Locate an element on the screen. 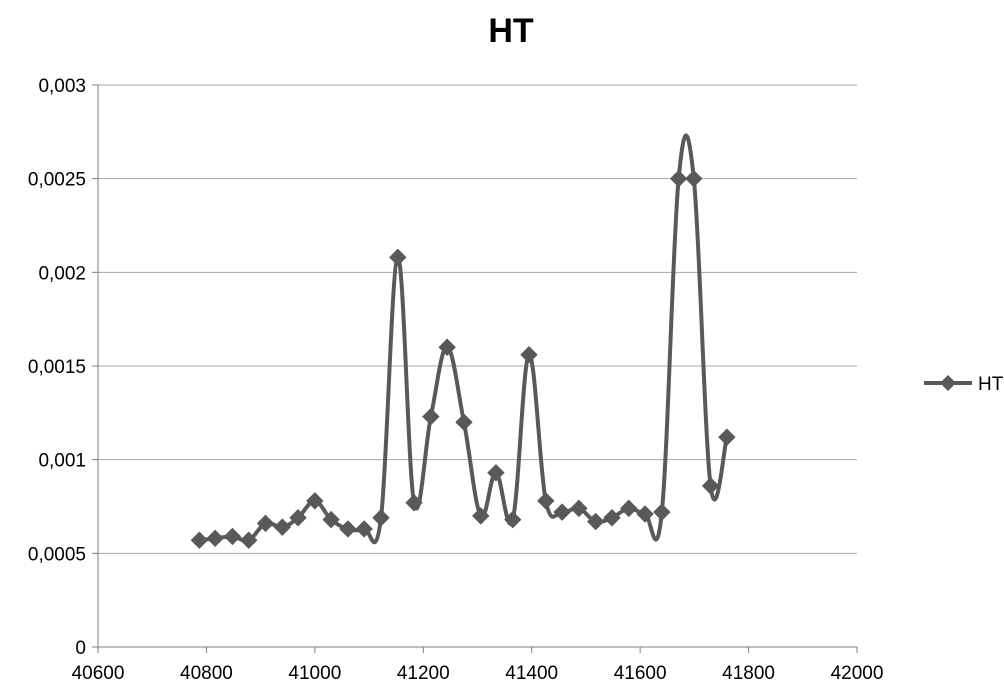  y-tick-label: 0,003 is located at coordinates (62, 86).